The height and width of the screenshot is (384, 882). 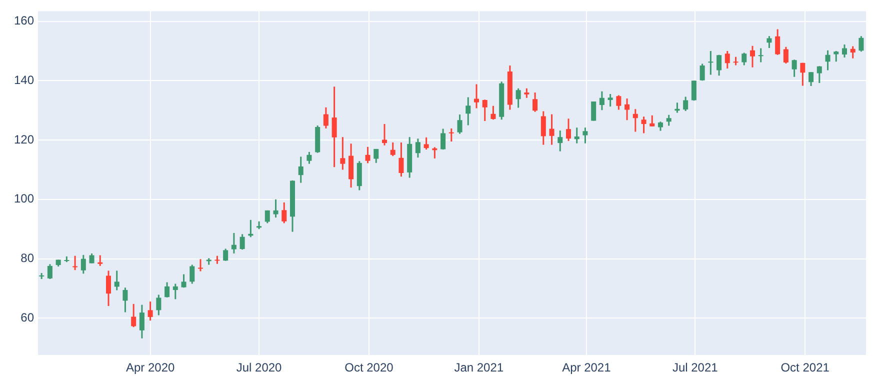 I want to click on y-tick-label: 160, so click(x=24, y=21).